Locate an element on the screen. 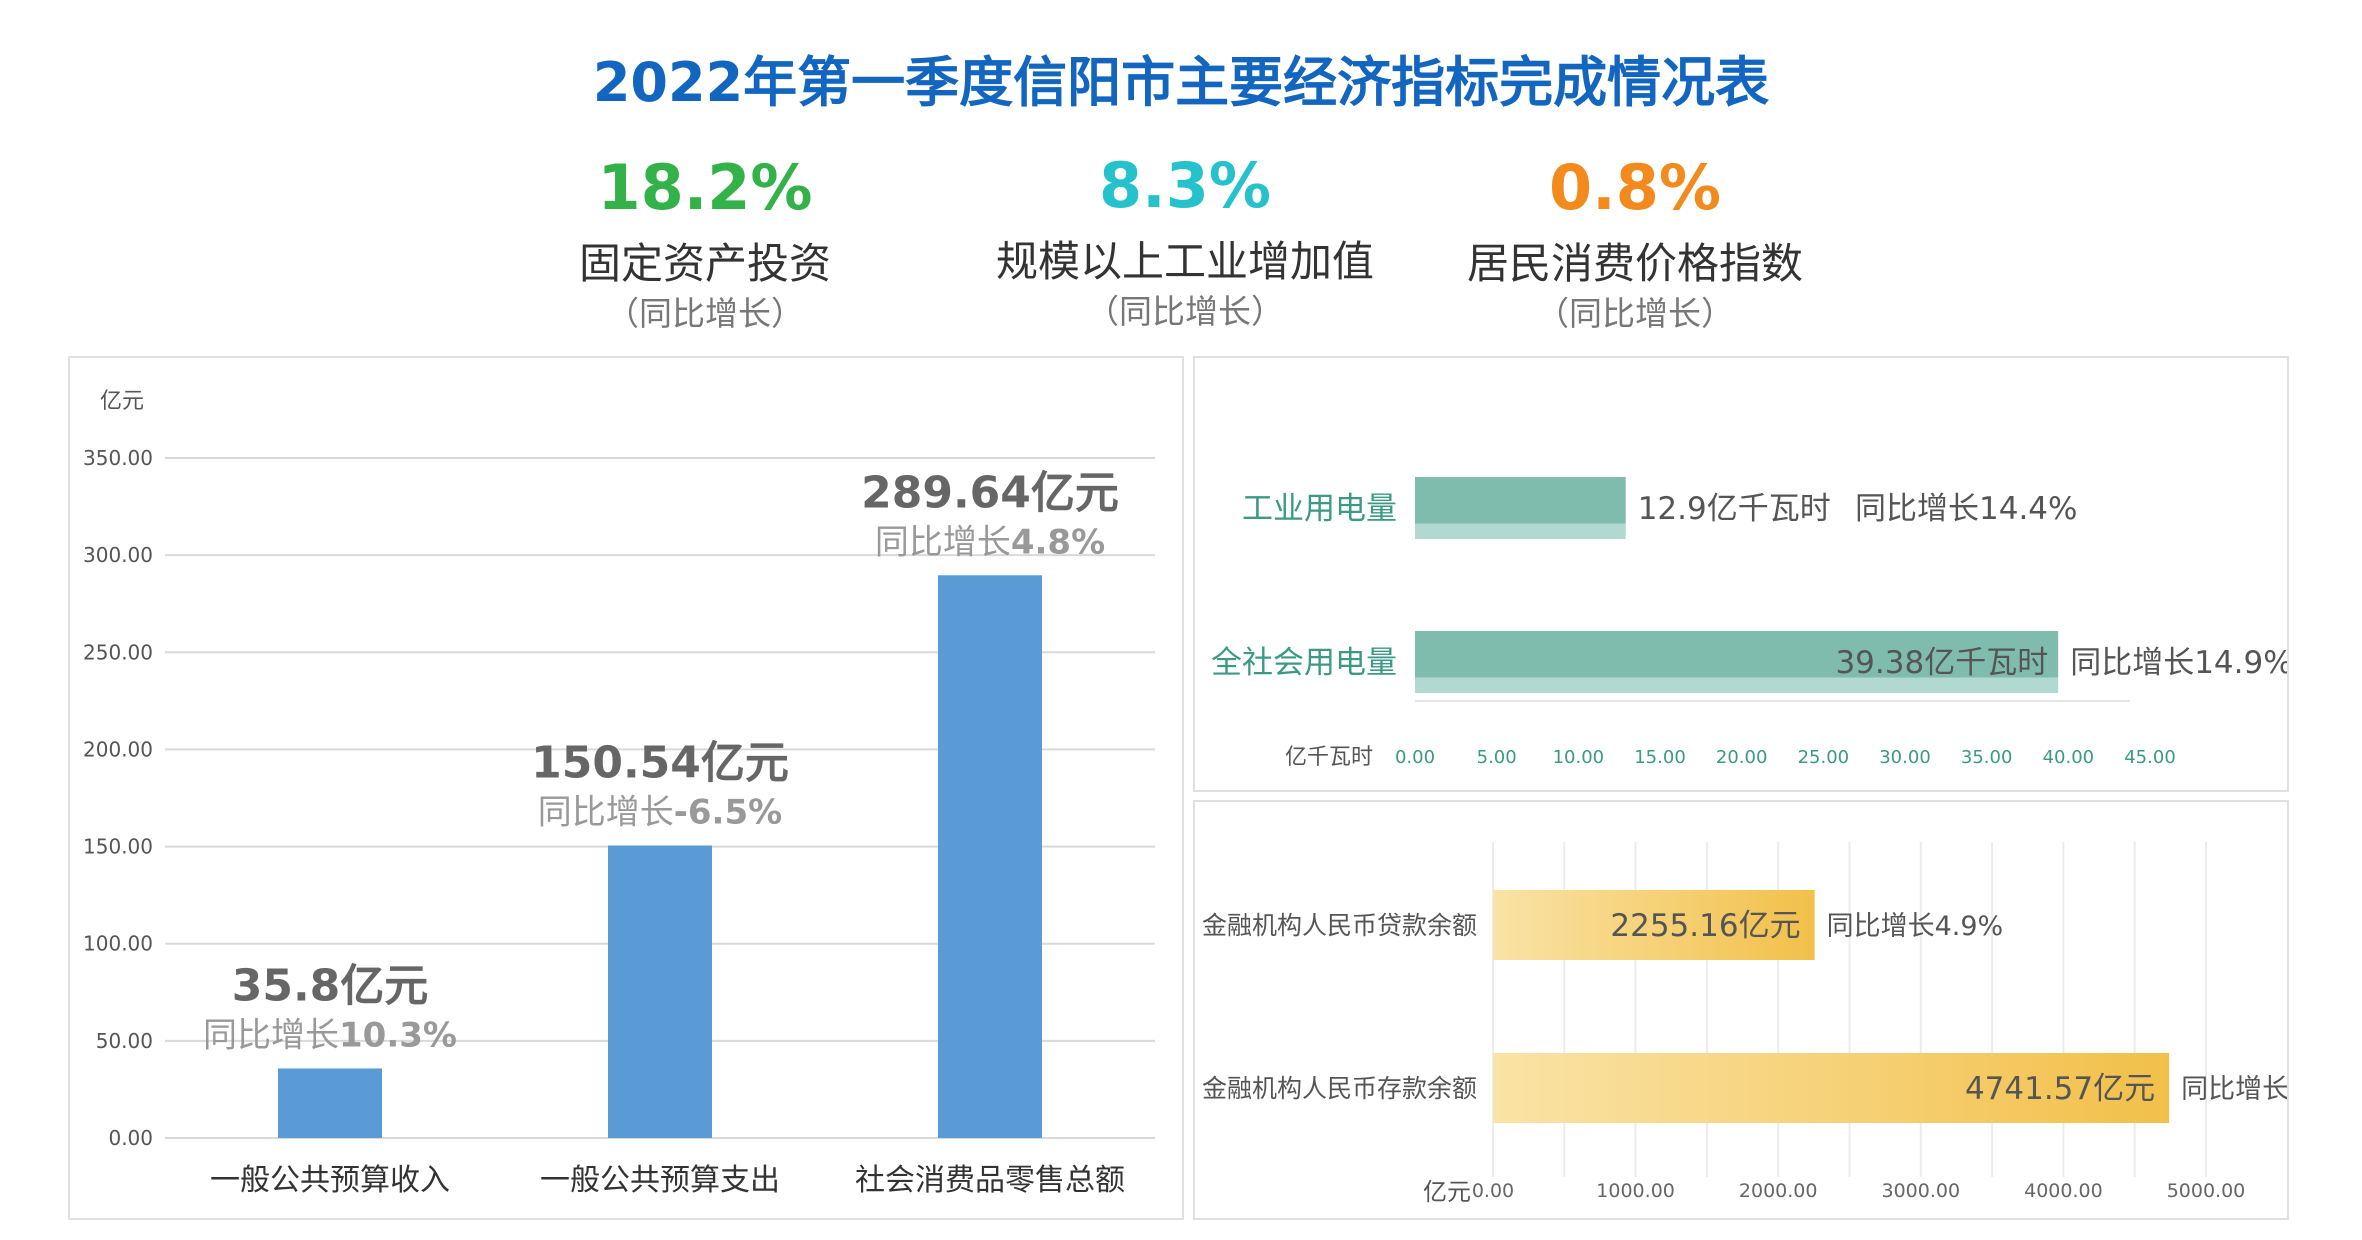  page-title: 2022年第一季度信阳市主要经济指标完成情况表 is located at coordinates (1181, 82).